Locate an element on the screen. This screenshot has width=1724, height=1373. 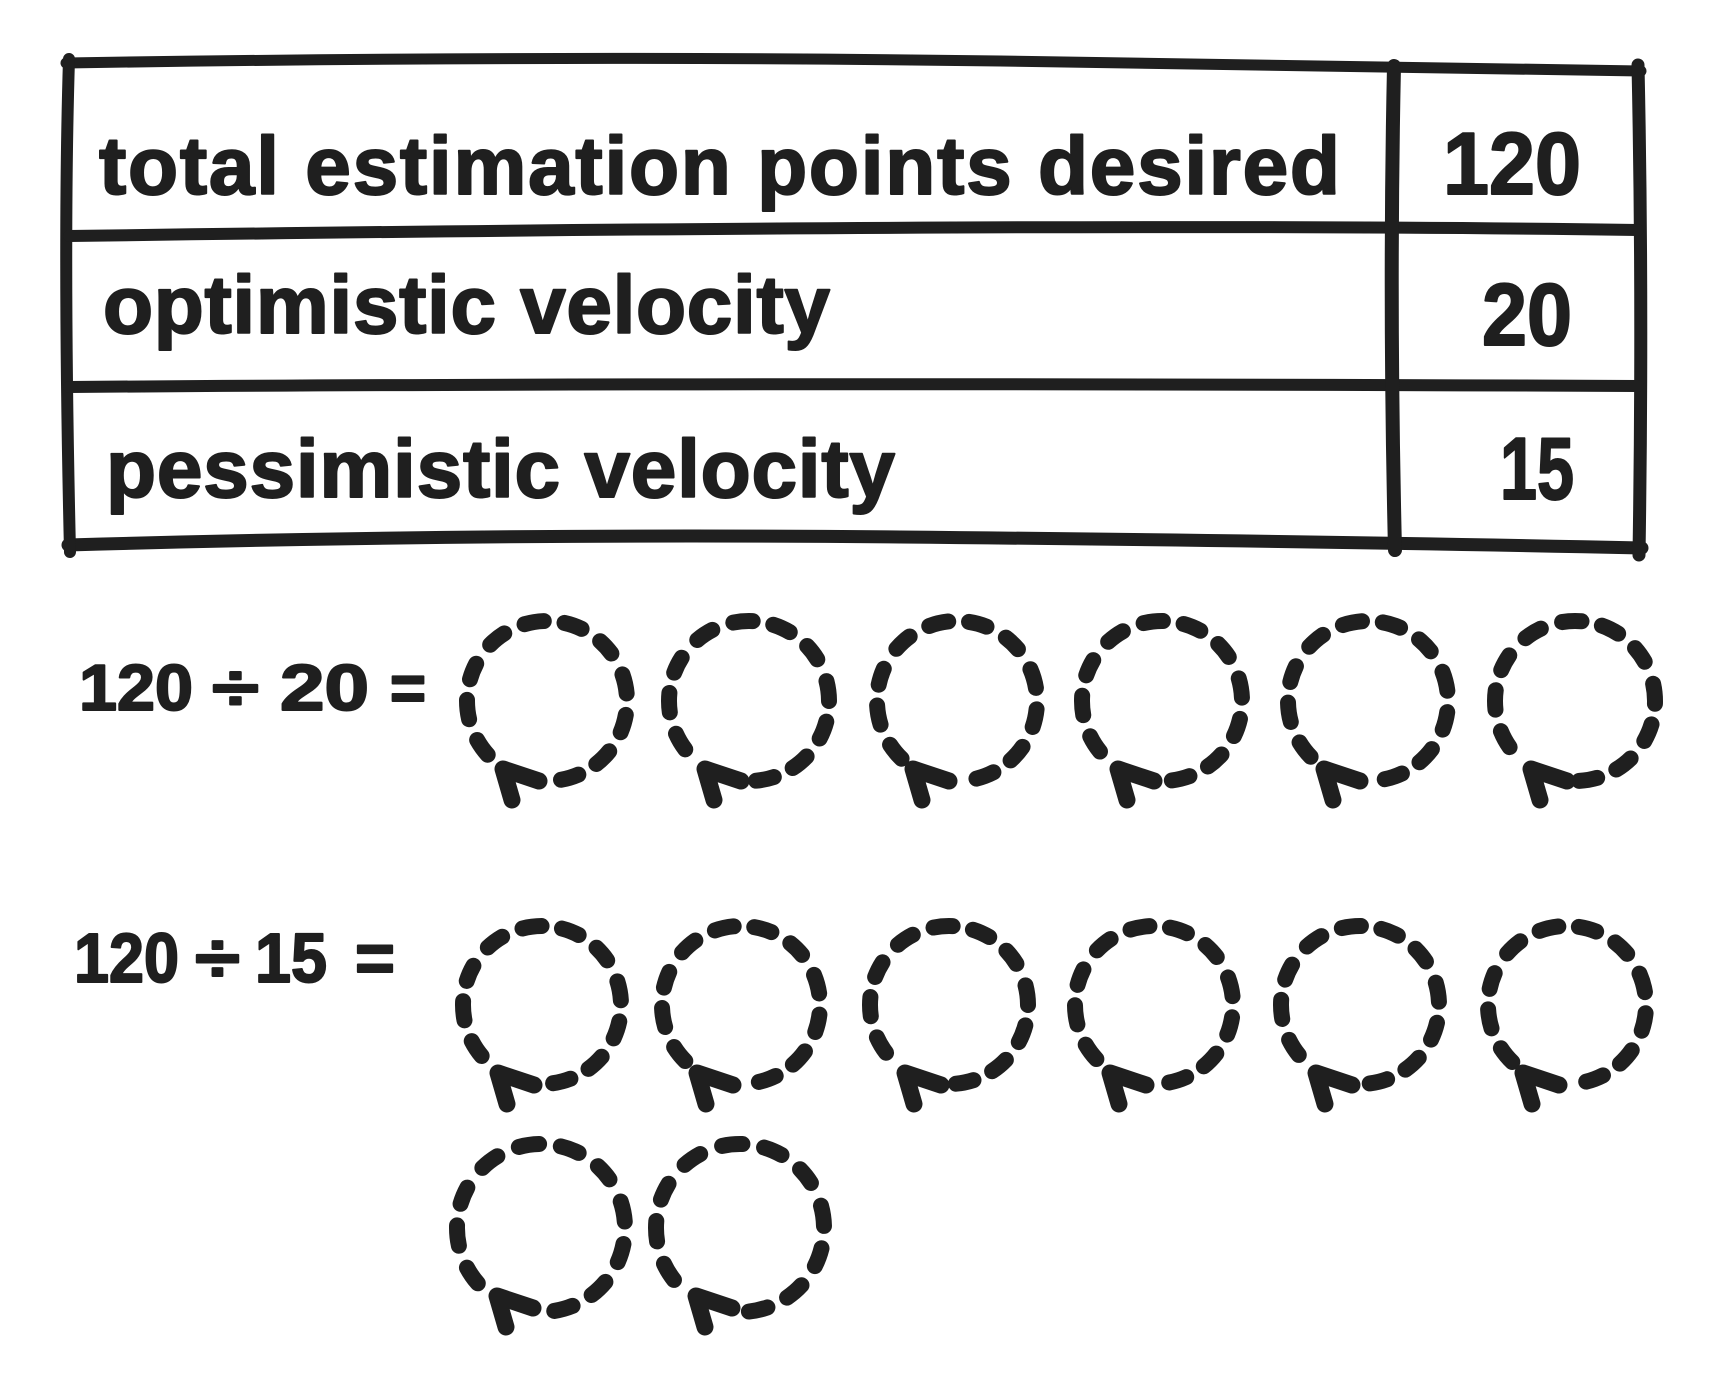
svg-text: pessimistic velocity is located at coordinates (500, 469).